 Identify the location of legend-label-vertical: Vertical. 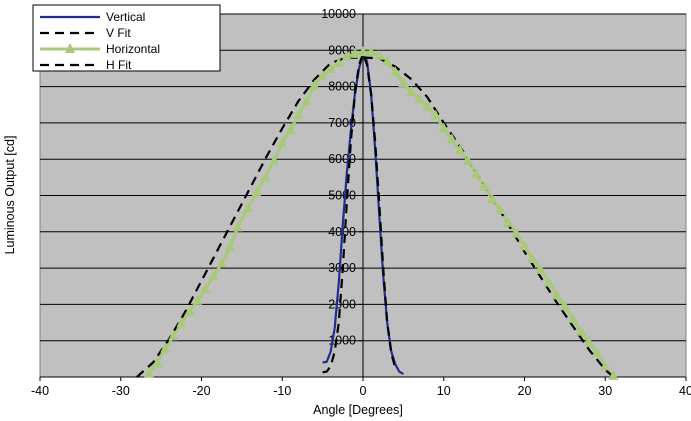
(125, 17).